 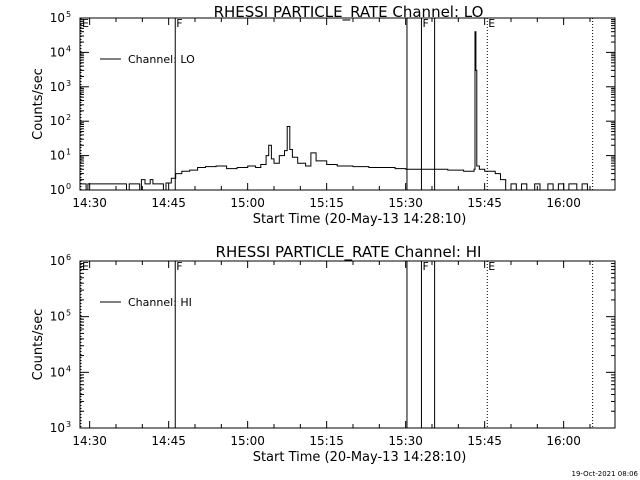 I want to click on y-tick-exponent: 0, so click(x=68, y=186).